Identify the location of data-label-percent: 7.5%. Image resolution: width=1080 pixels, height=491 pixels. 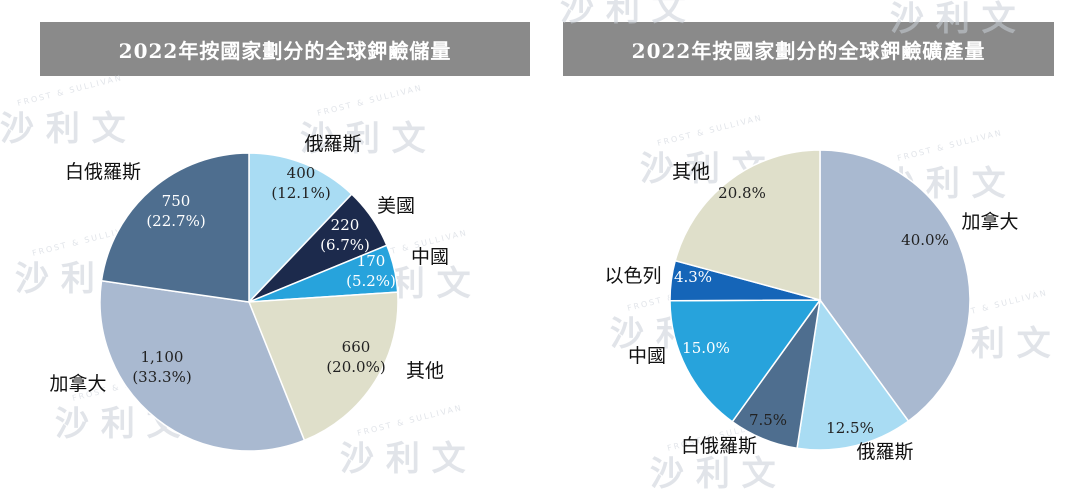
(768, 420).